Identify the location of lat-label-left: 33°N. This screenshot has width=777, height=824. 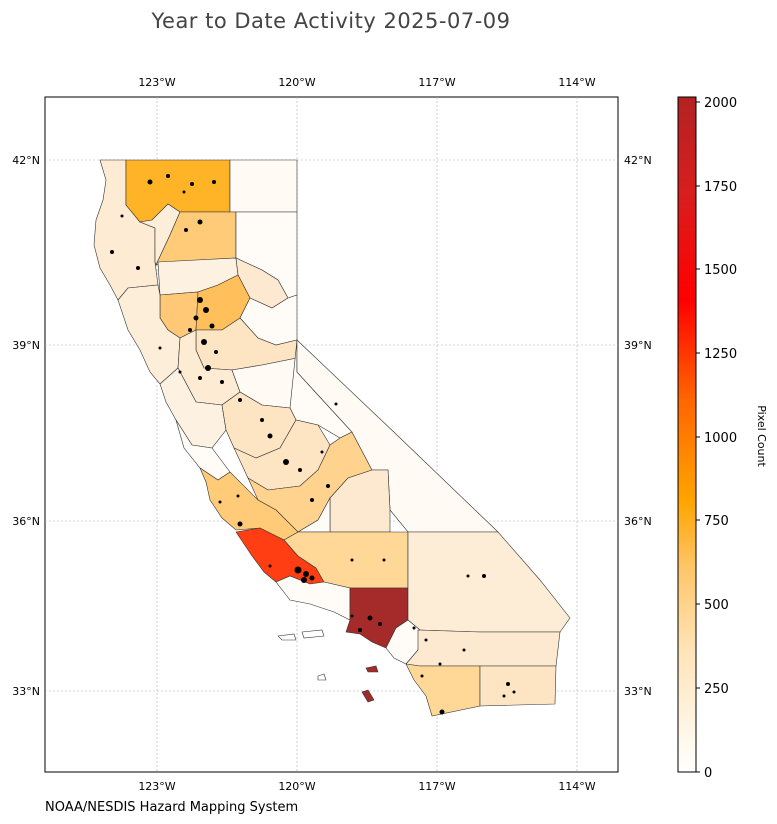
(26, 691).